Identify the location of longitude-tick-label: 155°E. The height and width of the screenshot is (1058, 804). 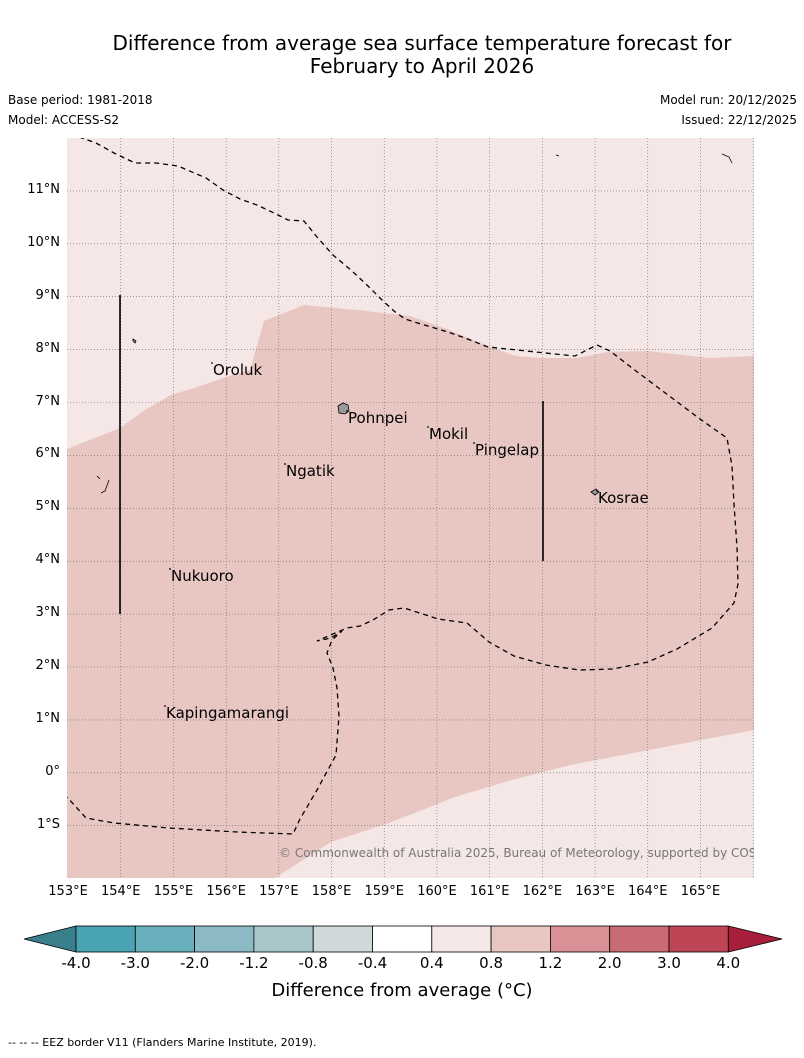
(173, 891).